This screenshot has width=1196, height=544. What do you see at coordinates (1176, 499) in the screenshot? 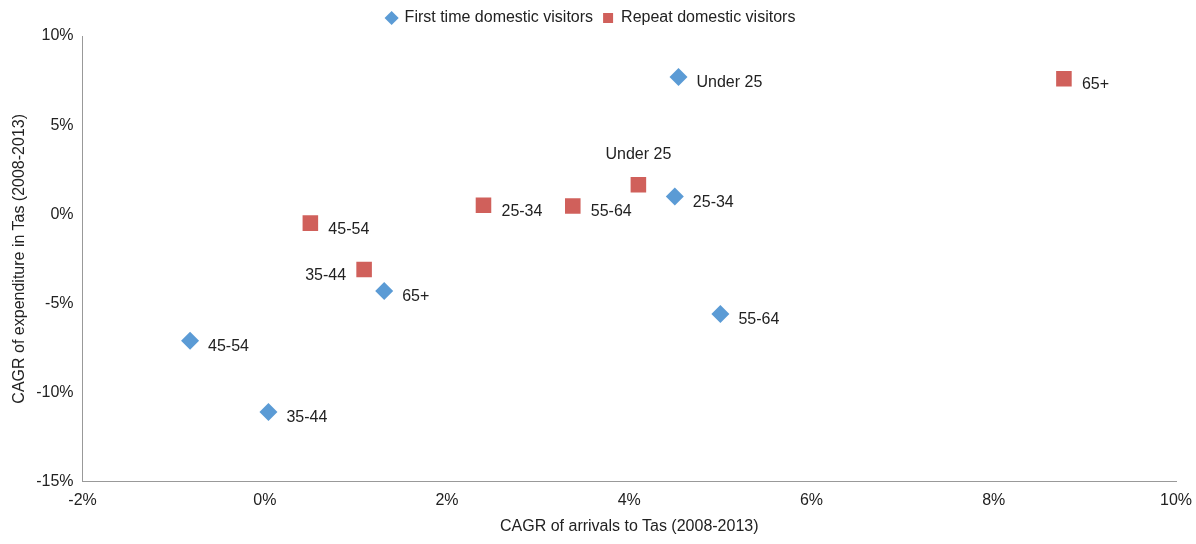
I see `x-tick-label: 10%` at bounding box center [1176, 499].